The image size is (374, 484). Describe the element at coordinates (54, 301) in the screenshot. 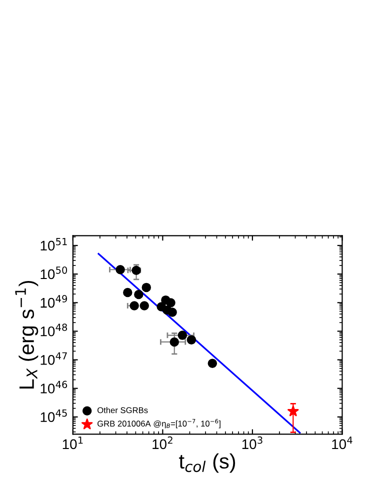

I see `y-tick-label: 10$^{49}$` at that location.